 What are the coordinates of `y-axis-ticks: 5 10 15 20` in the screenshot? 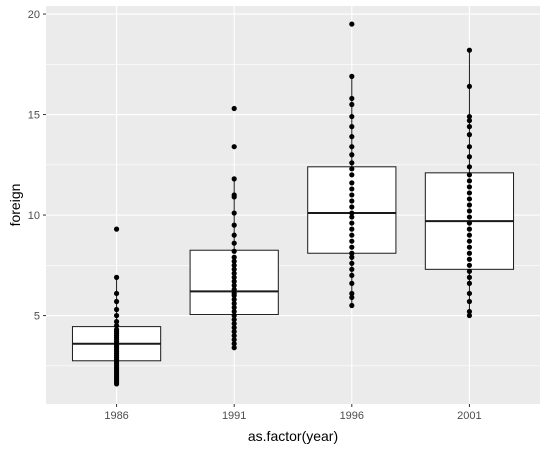 It's located at (37, 166).